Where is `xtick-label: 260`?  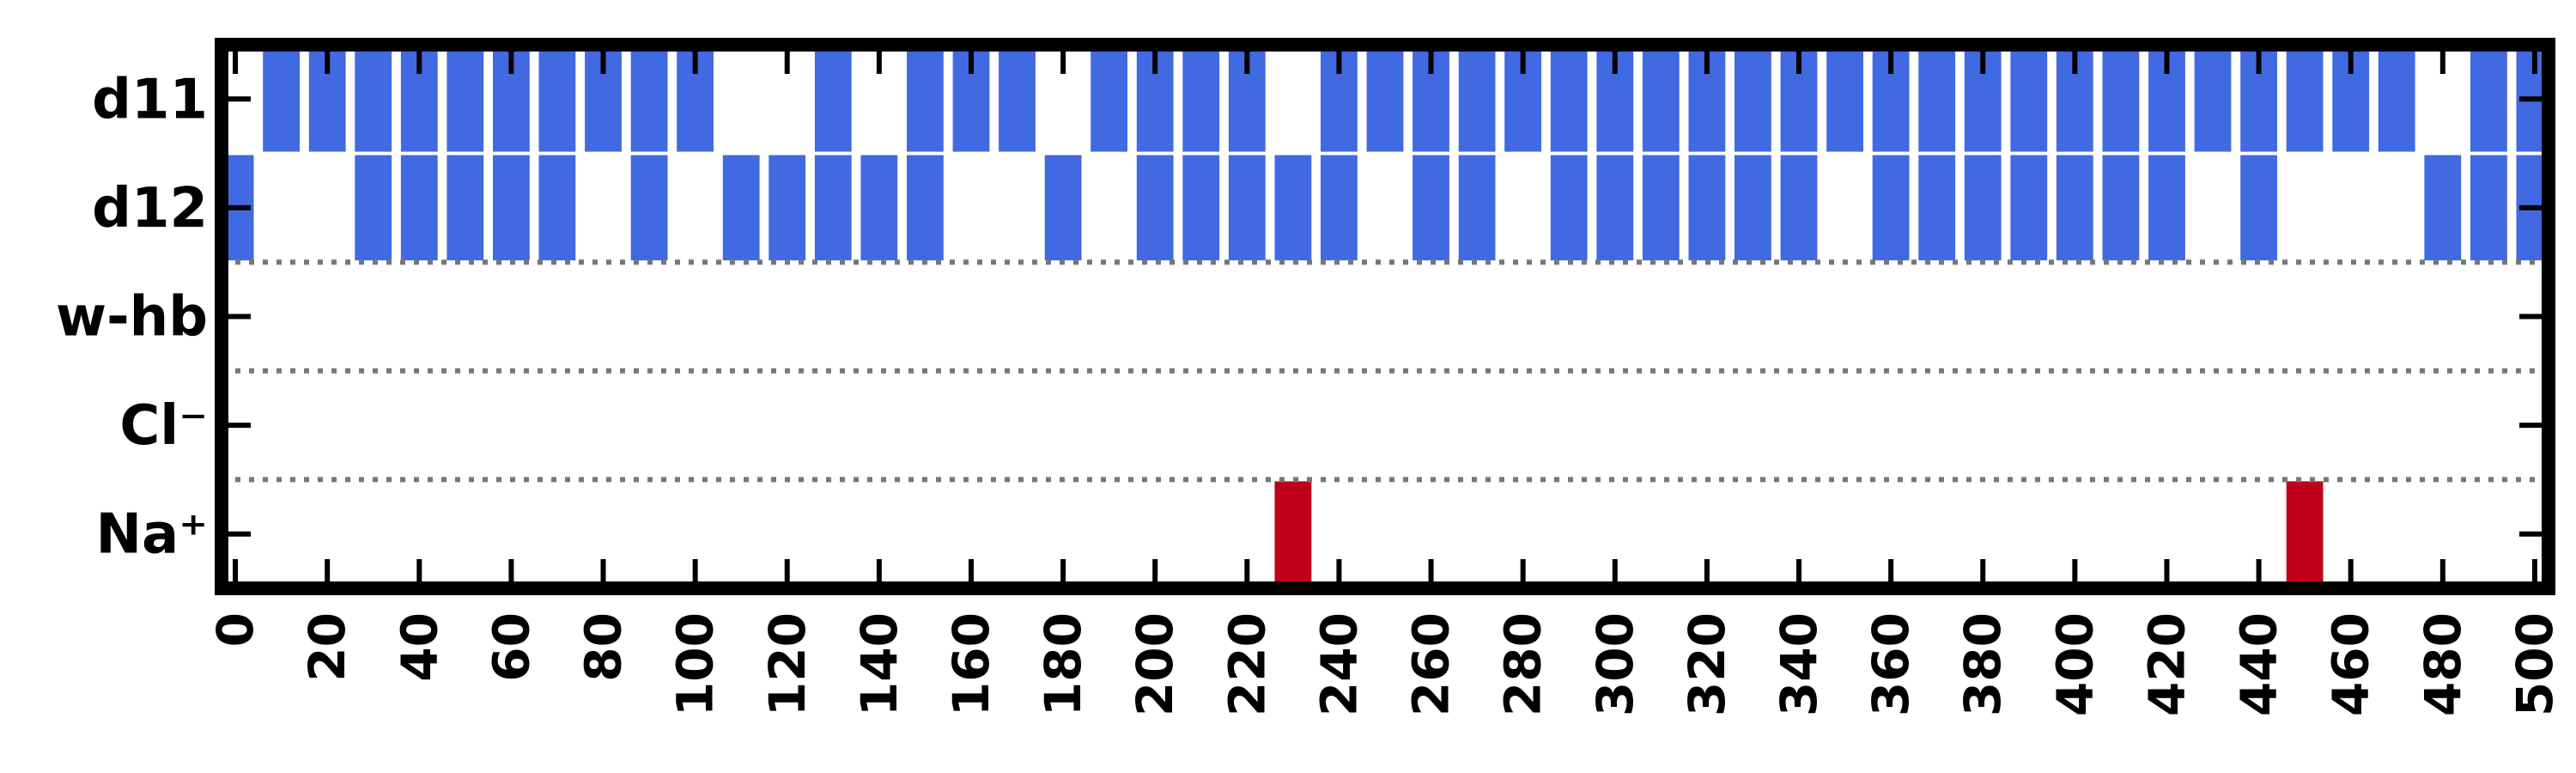 xtick-label: 260 is located at coordinates (1431, 664).